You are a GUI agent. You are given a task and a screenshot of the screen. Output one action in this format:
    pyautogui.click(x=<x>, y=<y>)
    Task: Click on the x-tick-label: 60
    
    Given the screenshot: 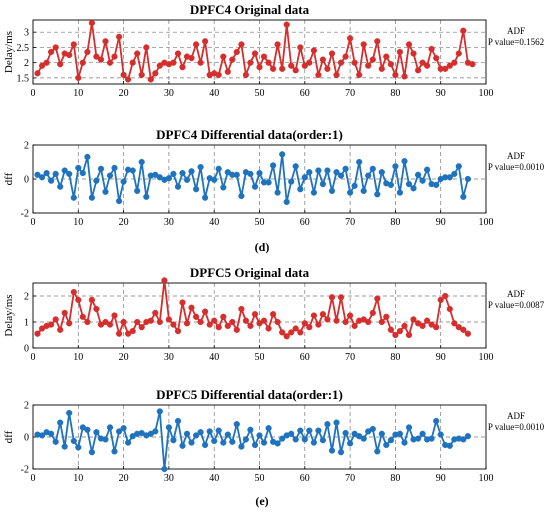 What is the action you would take?
    pyautogui.click(x=305, y=93)
    